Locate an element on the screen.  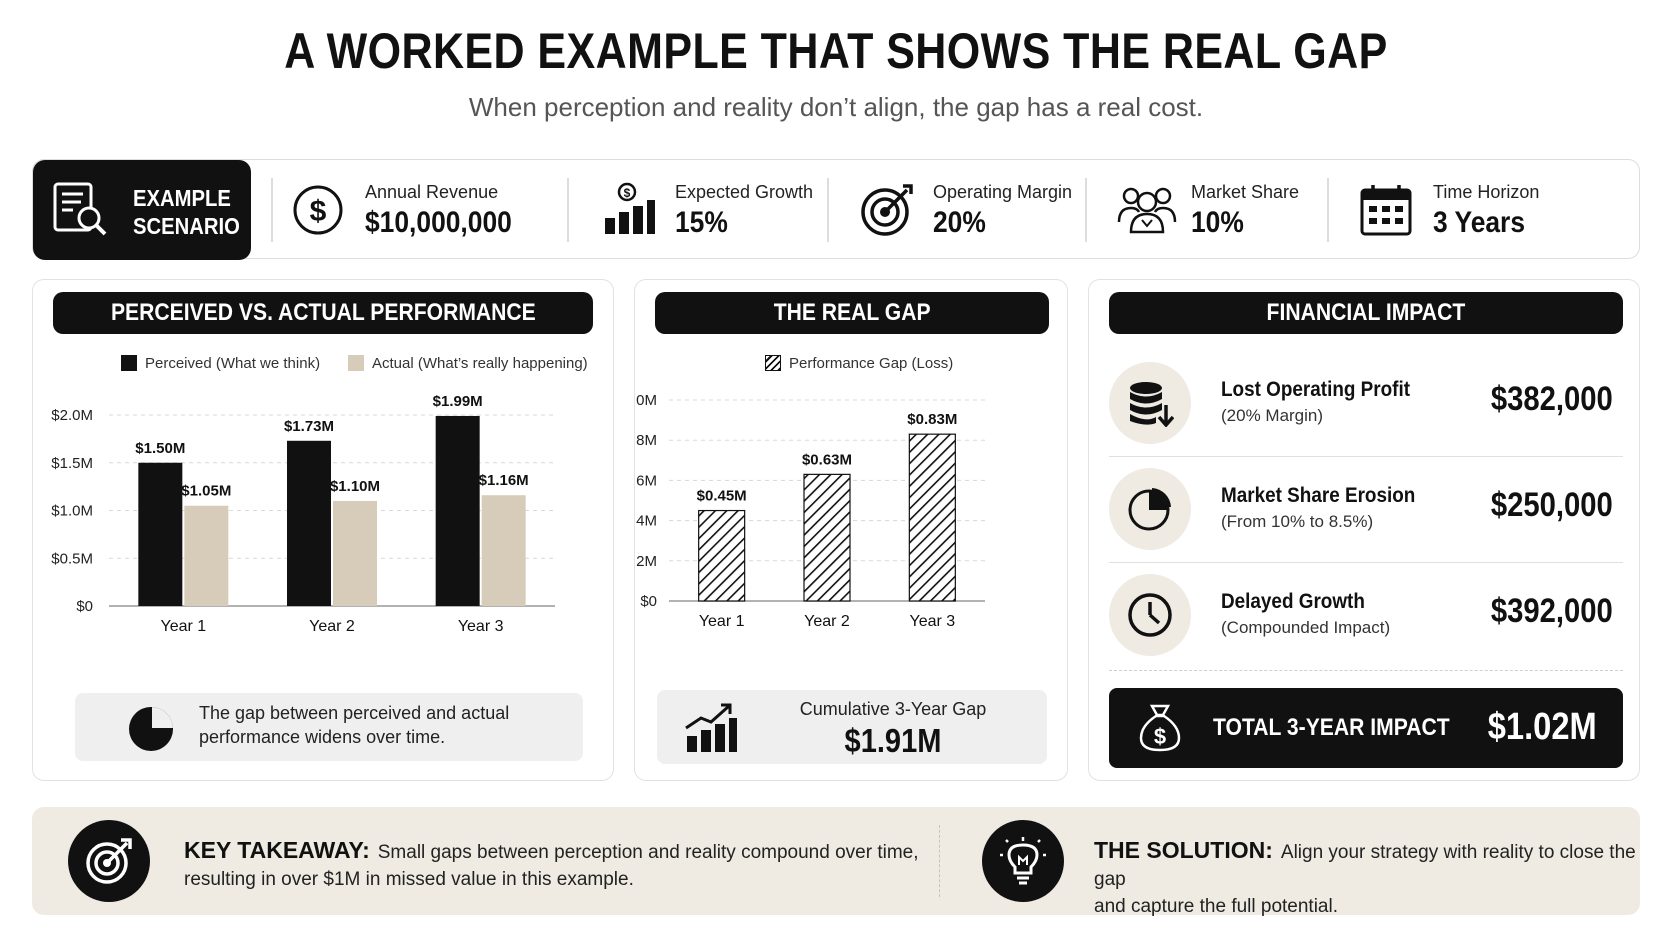
y-tick-label: $1.5M is located at coordinates (72, 463).